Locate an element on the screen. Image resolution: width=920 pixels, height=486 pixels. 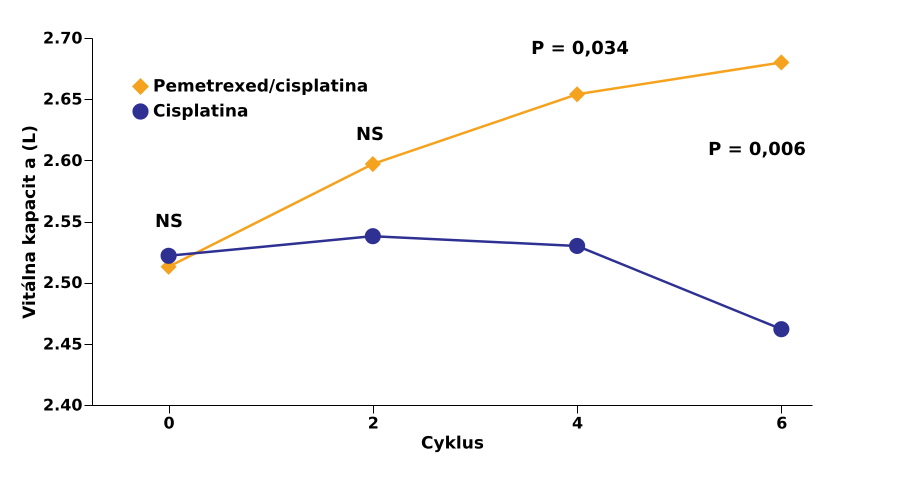
y-tick-label: 2.50 is located at coordinates (62, 282).